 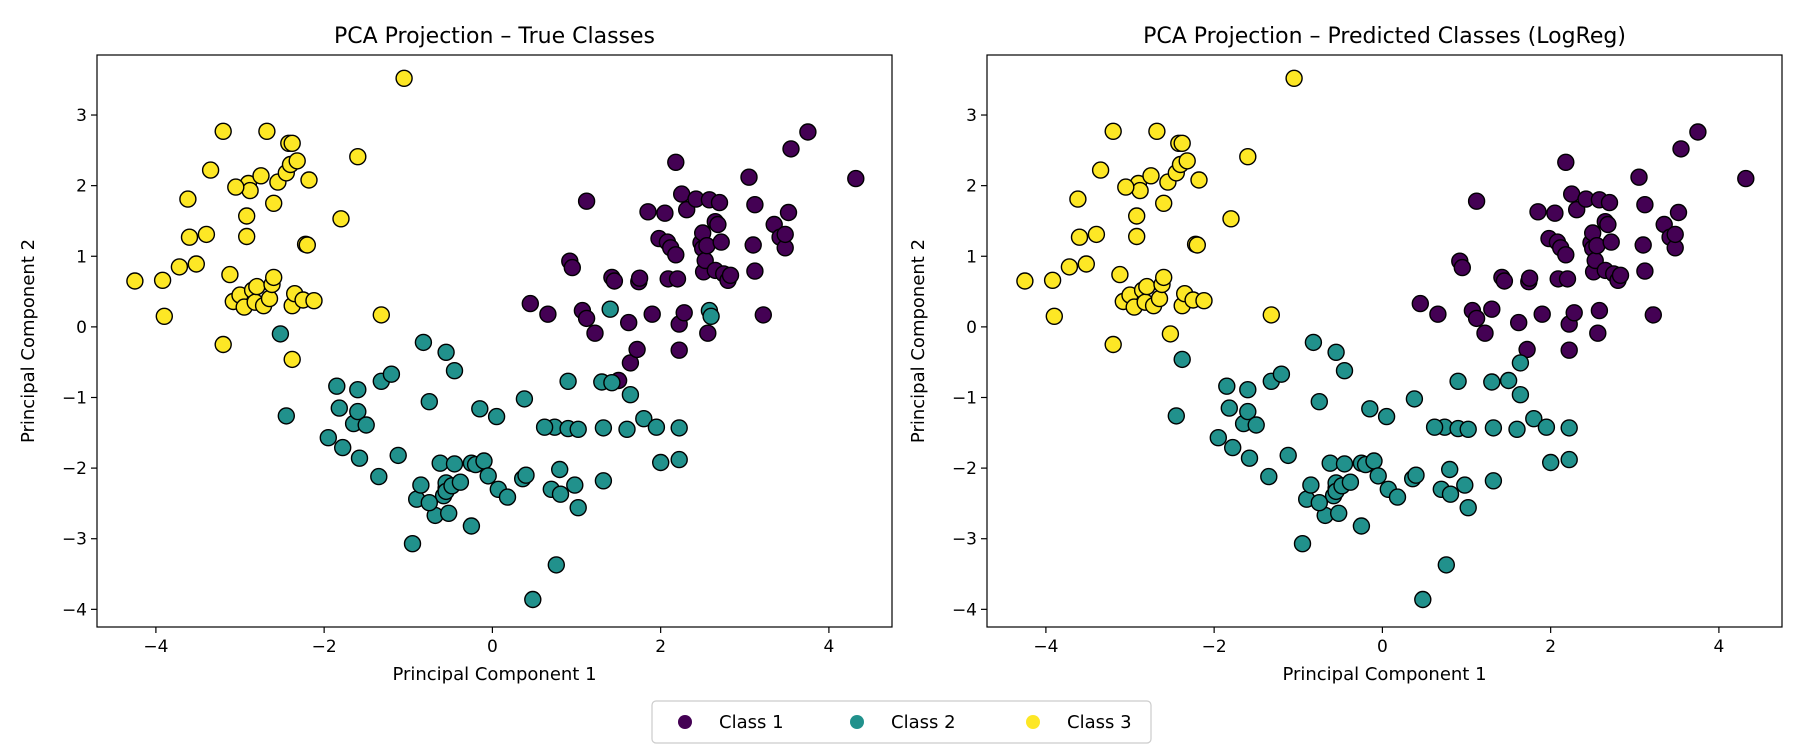 What do you see at coordinates (492, 647) in the screenshot?
I see `x-tick-label: 0` at bounding box center [492, 647].